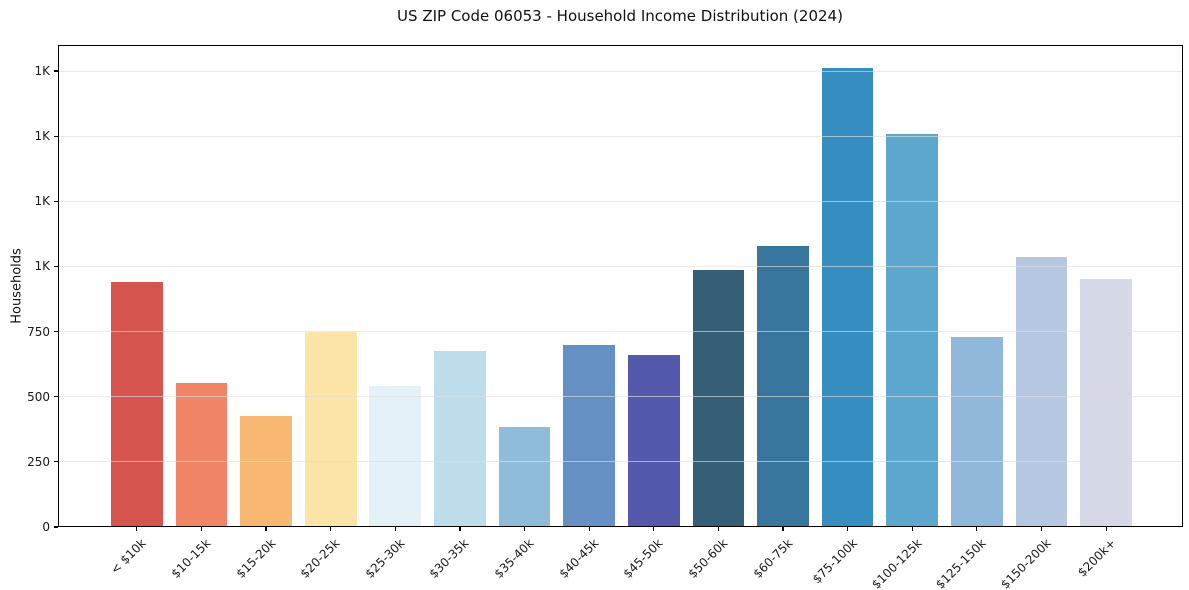  Describe the element at coordinates (772, 558) in the screenshot. I see `x-tick-label: $60-75k` at that location.